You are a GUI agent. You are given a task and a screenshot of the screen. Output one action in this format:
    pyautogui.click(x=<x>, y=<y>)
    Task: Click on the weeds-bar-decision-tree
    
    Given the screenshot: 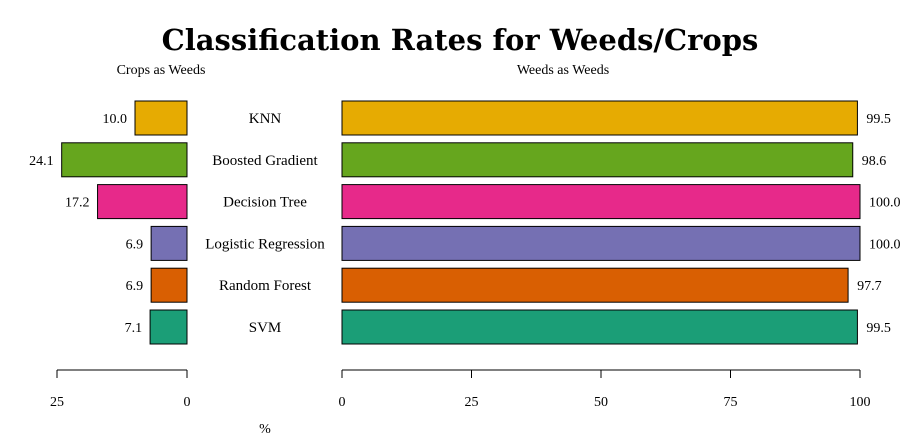 What is the action you would take?
    pyautogui.click(x=601, y=202)
    